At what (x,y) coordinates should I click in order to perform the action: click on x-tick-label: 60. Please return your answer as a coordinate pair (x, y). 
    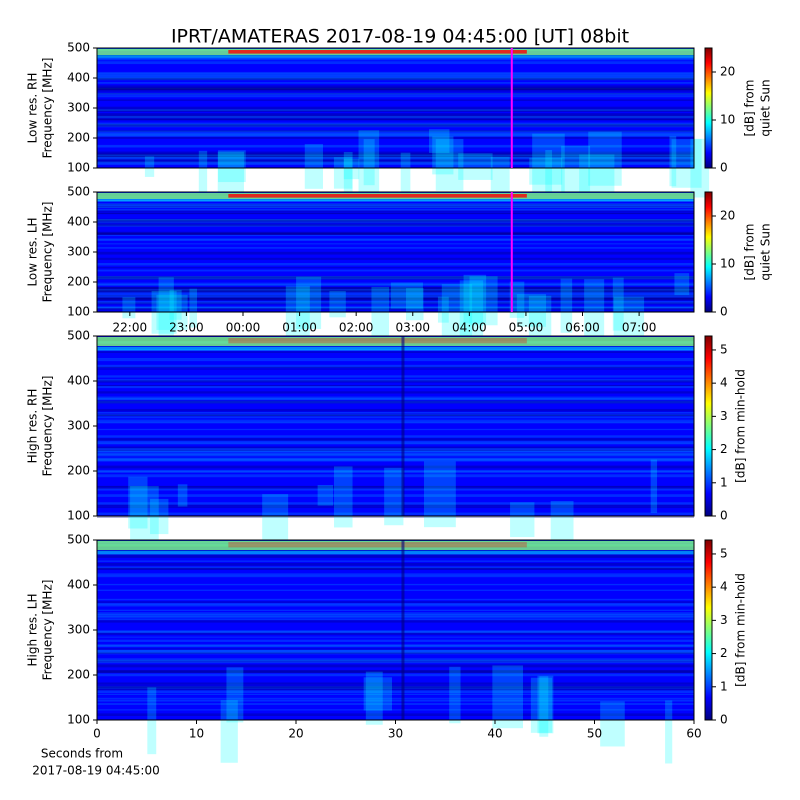
    Looking at the image, I should click on (693, 734).